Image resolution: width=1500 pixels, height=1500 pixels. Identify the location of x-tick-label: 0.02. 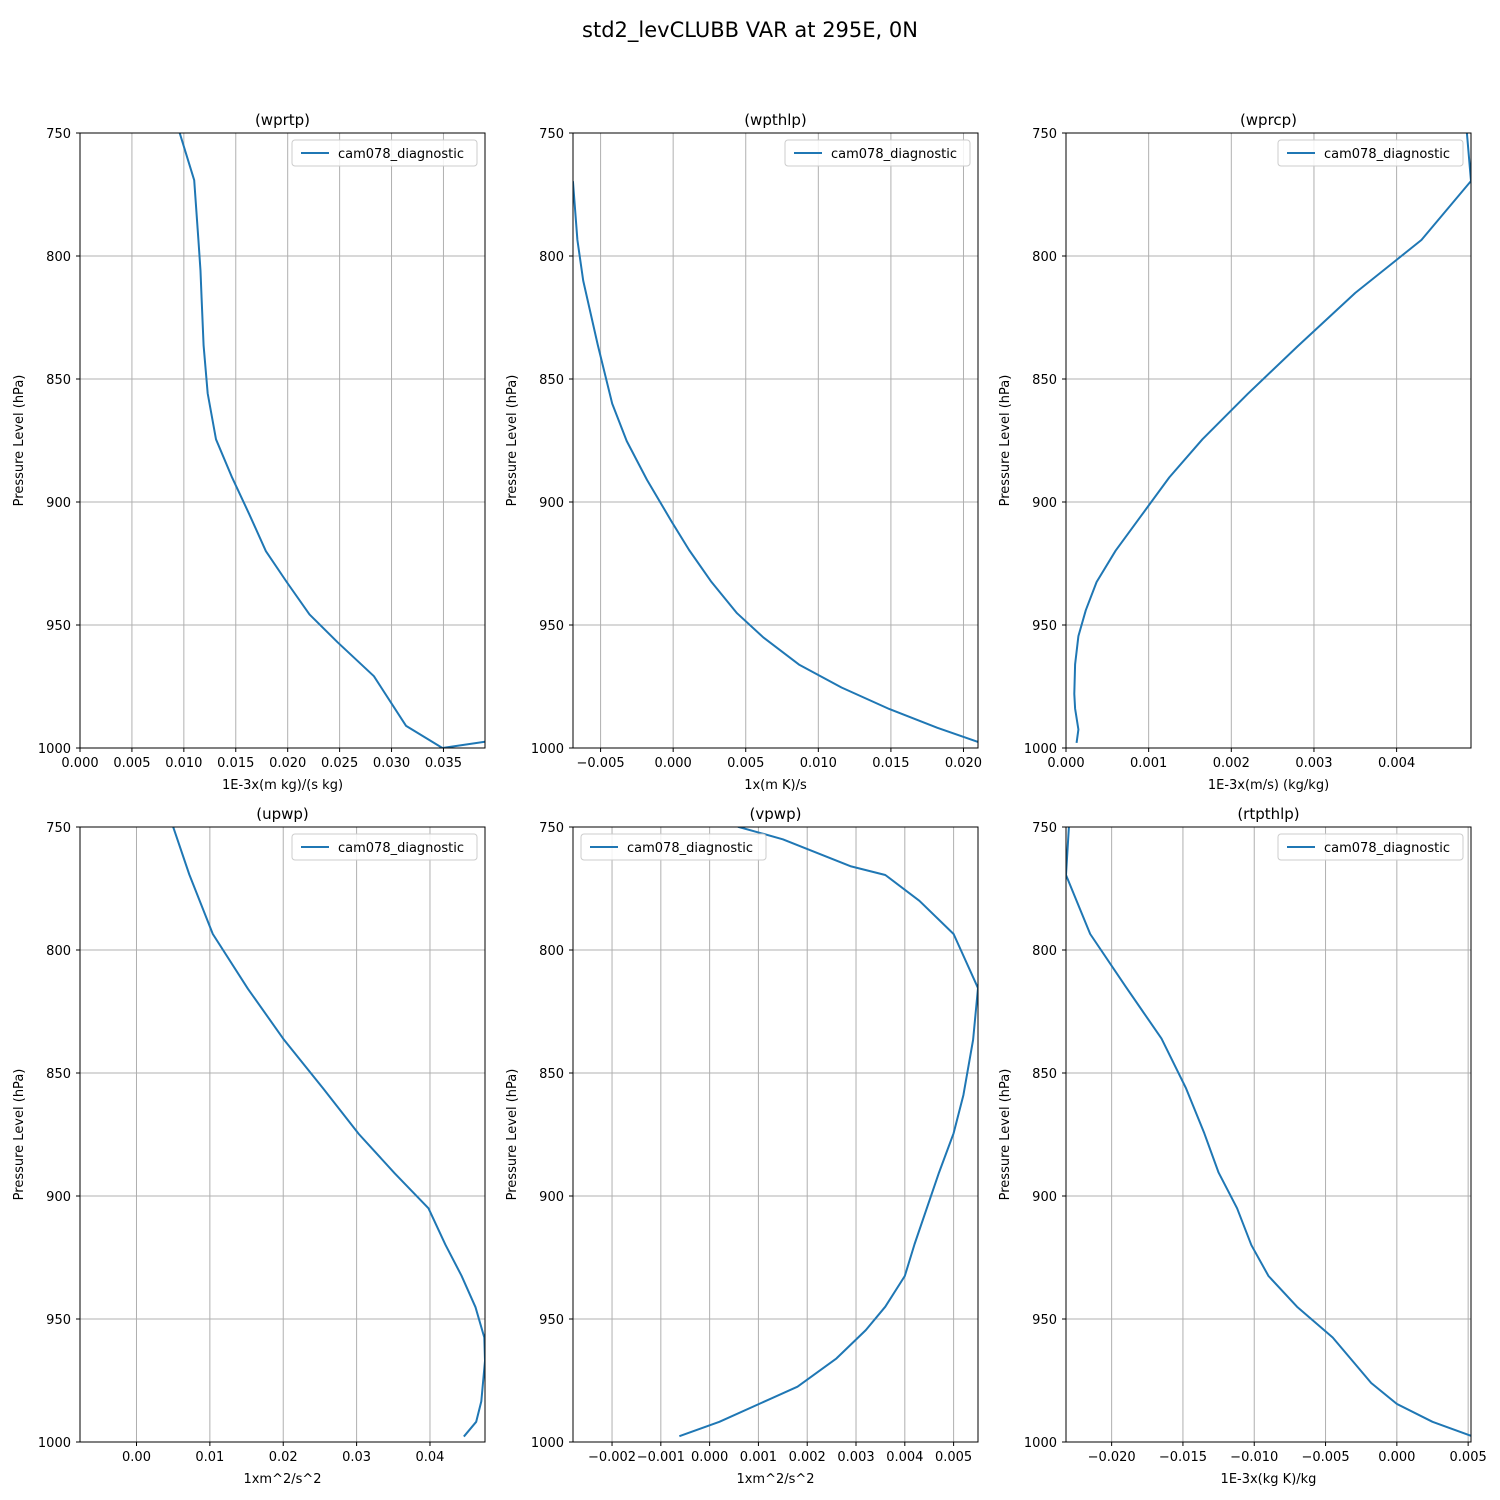
(283, 1457).